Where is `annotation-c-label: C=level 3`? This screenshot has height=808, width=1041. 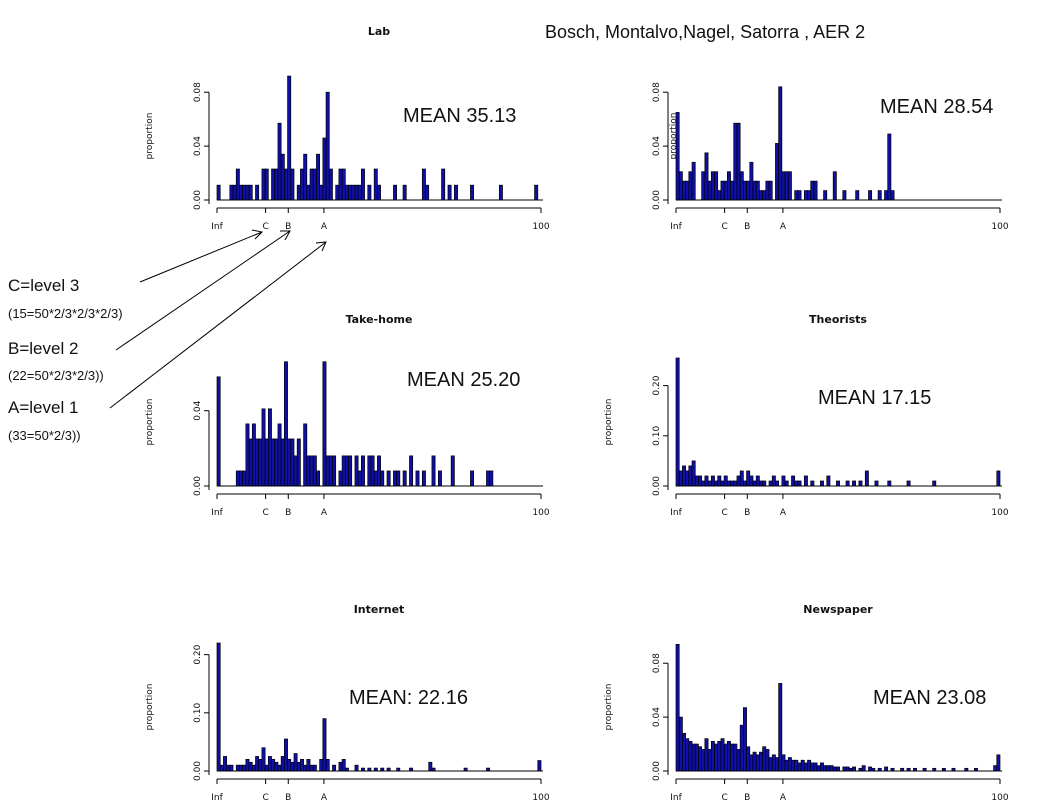 annotation-c-label: C=level 3 is located at coordinates (43, 285).